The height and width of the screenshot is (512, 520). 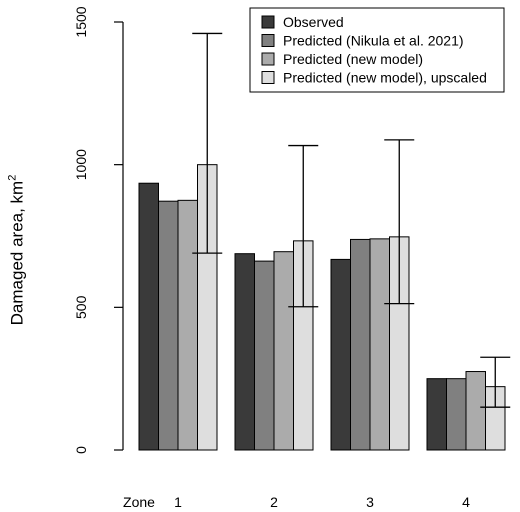 I want to click on y-axis-title: Damaged area, km2, so click(x=17, y=250).